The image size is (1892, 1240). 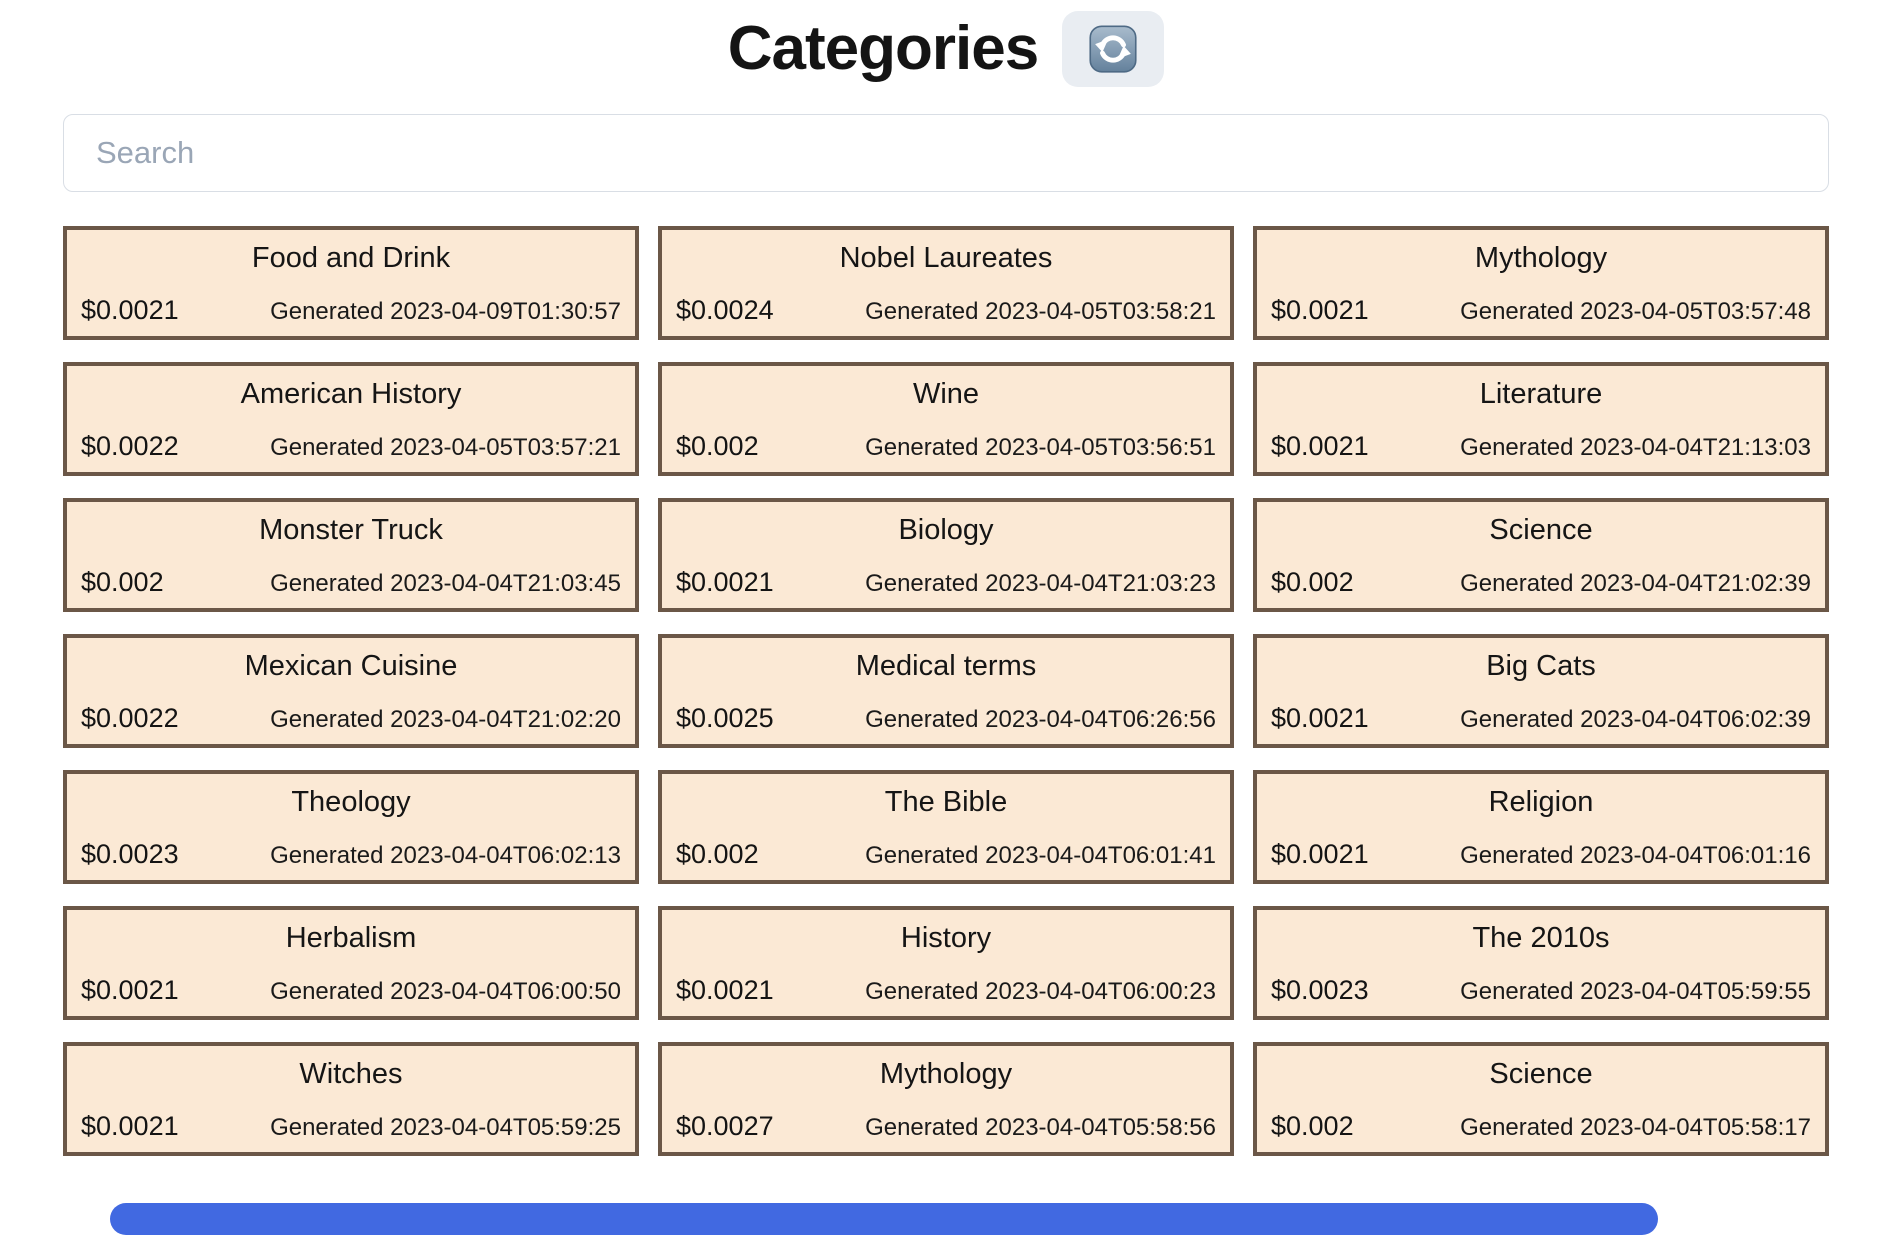 What do you see at coordinates (445, 1127) in the screenshot?
I see `card-generated: Generated 2023-04-04T05:59:25` at bounding box center [445, 1127].